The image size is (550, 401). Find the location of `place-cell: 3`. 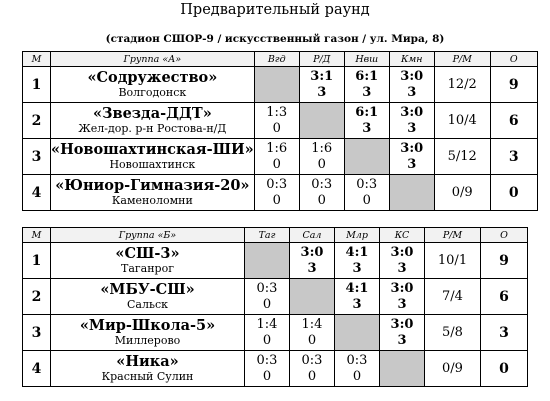

place-cell: 3 is located at coordinates (36, 332).